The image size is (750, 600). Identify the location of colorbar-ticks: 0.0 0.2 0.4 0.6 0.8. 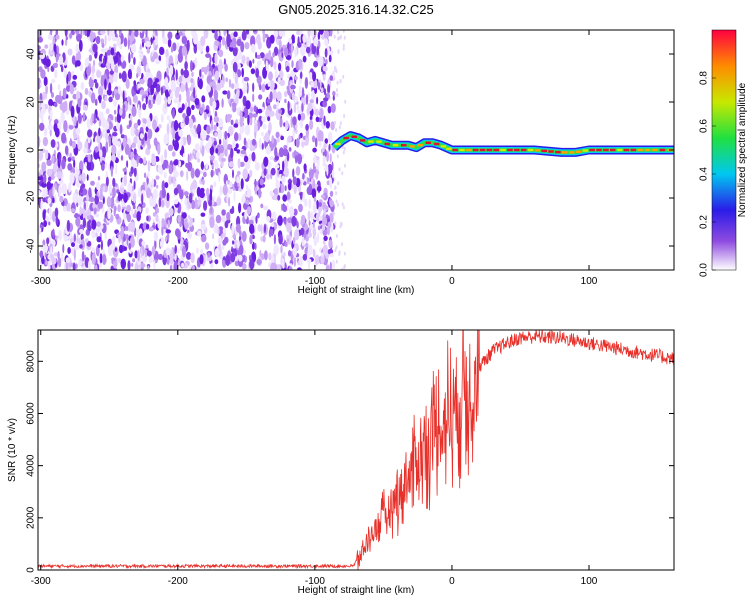
(707, 174).